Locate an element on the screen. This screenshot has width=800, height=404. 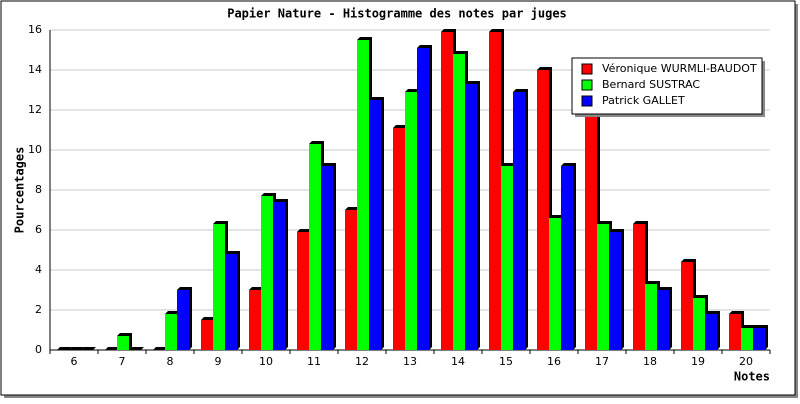
x-tick-label: 6 is located at coordinates (74, 361).